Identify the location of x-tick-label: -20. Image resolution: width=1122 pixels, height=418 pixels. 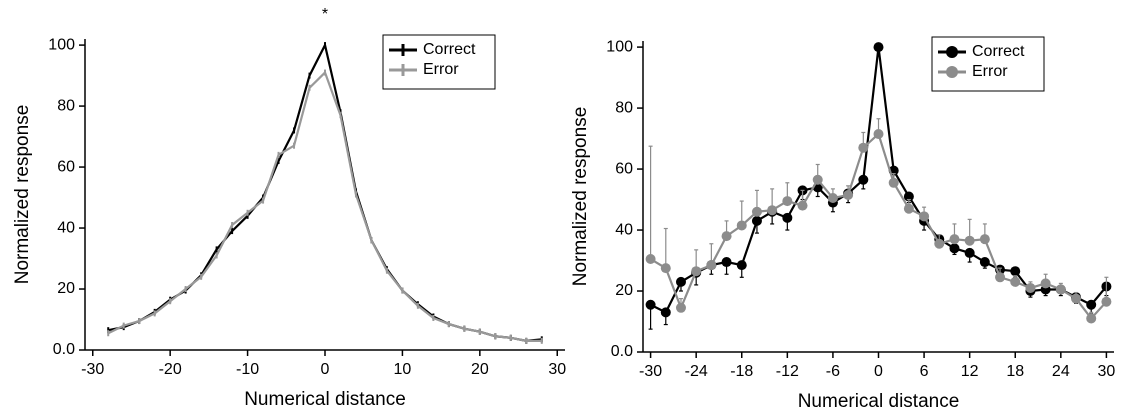
(170, 369).